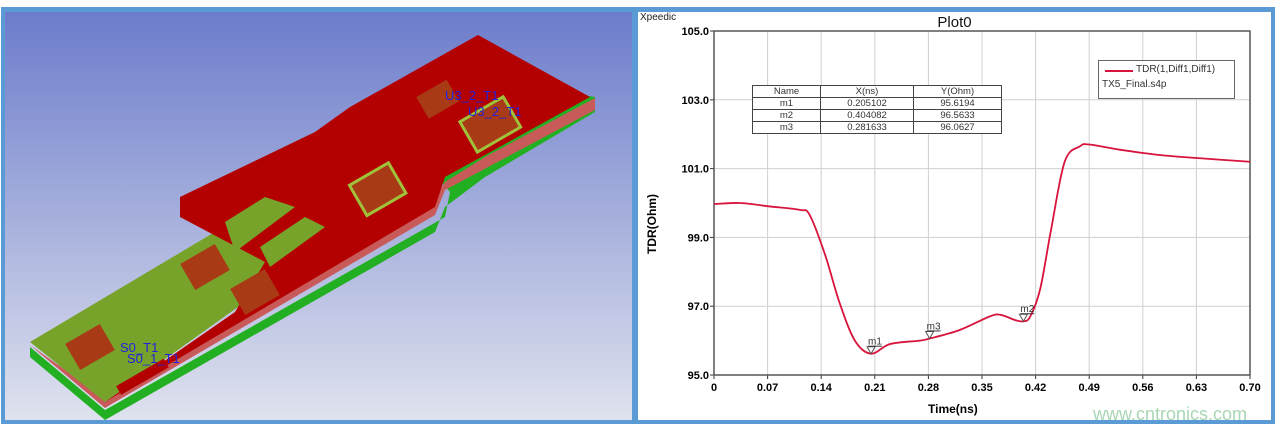  I want to click on x-tick-label: 0.42, so click(1035, 388).